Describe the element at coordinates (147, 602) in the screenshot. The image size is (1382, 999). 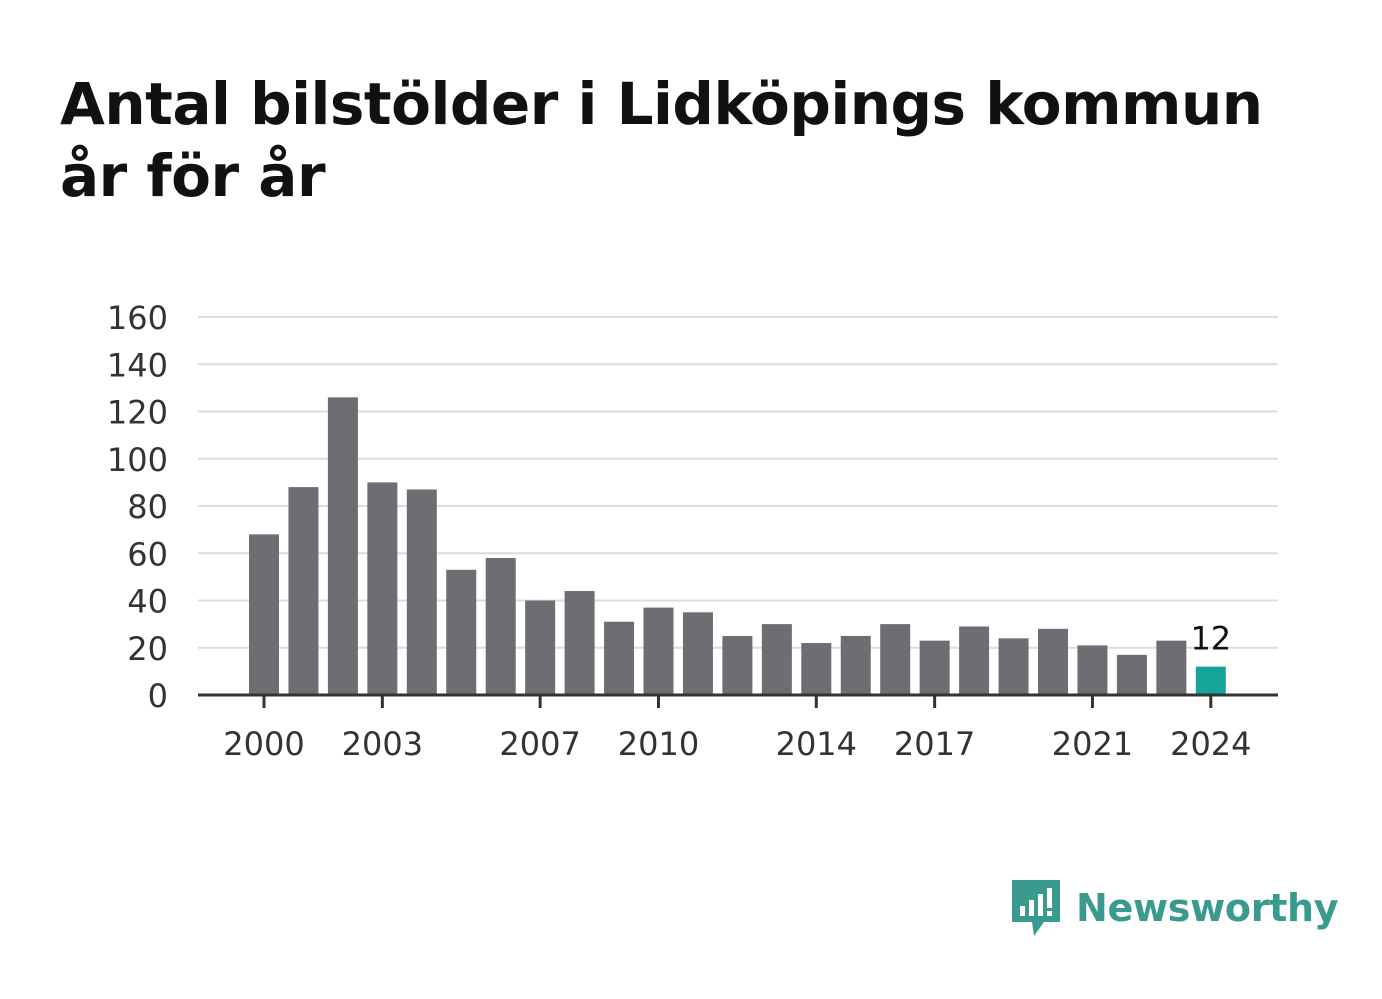
I see `y-tick-label-40: 40` at that location.